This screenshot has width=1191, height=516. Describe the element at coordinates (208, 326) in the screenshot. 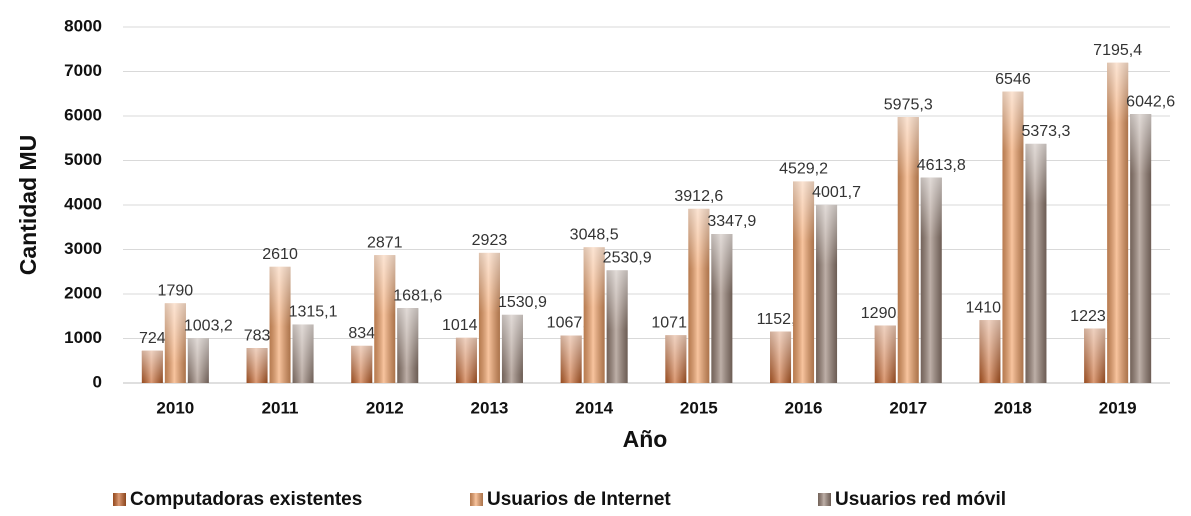

I see `value-label: 1003,2` at that location.